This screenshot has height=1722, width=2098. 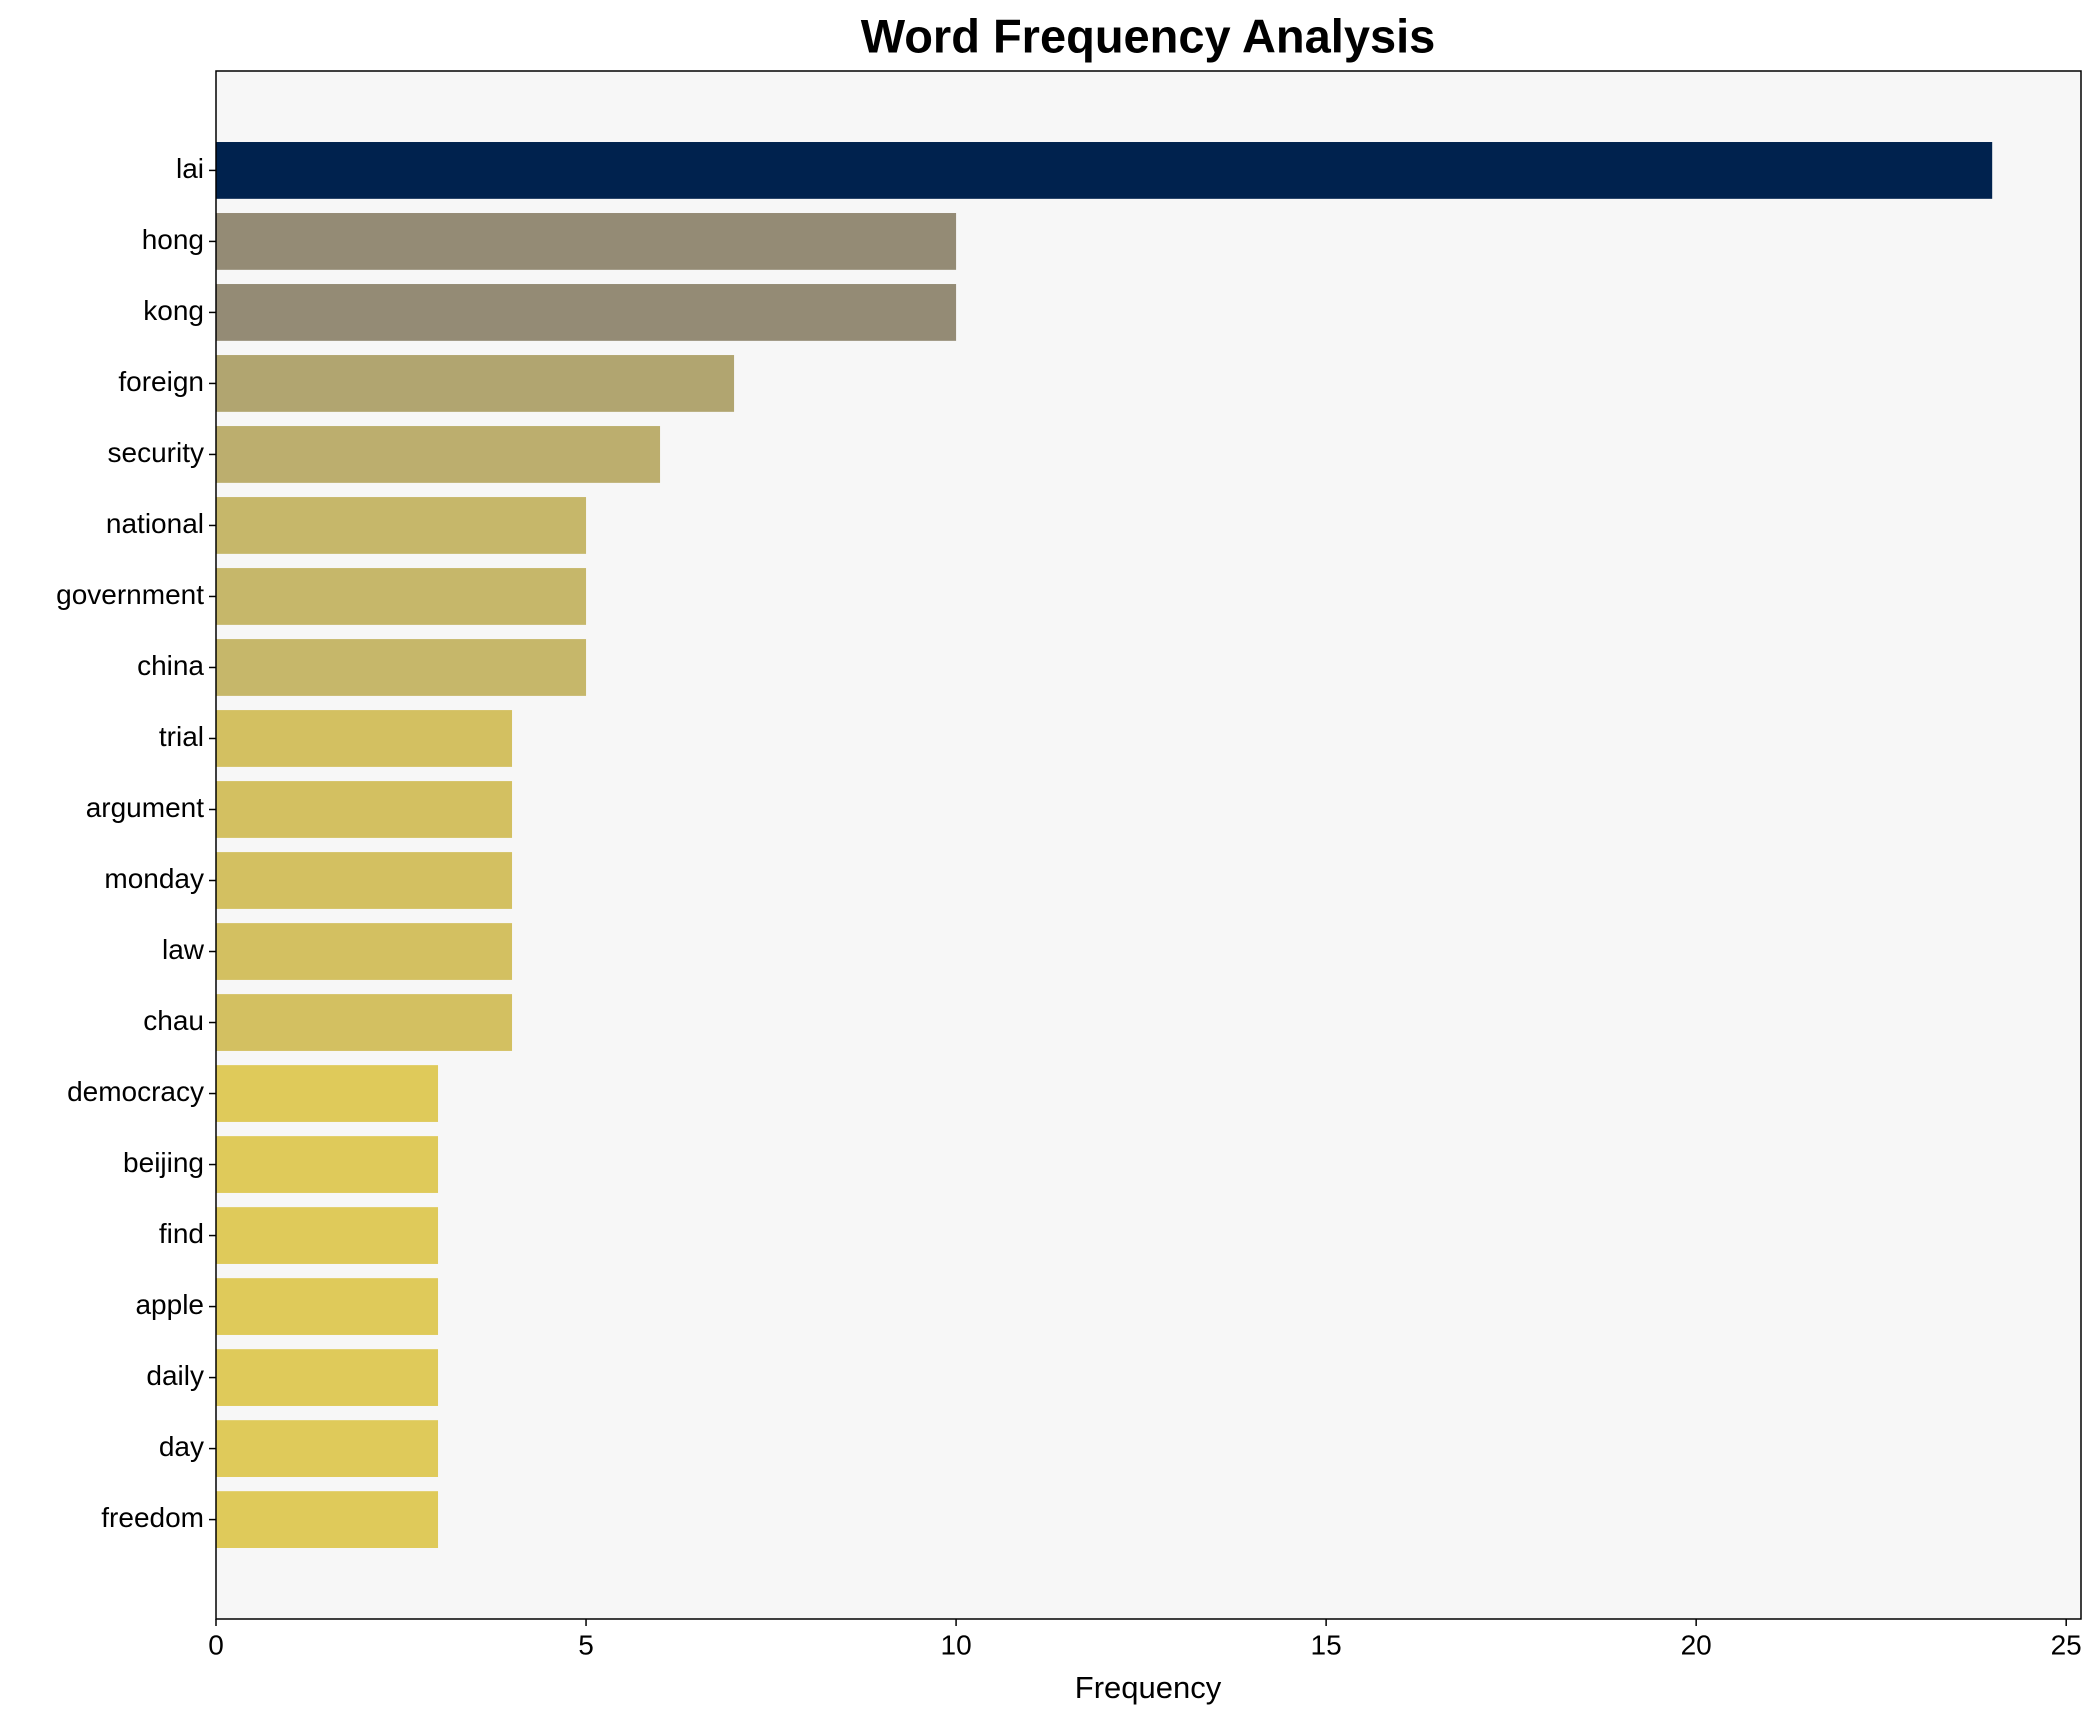 I want to click on y-tick-label: lai, so click(x=190, y=168).